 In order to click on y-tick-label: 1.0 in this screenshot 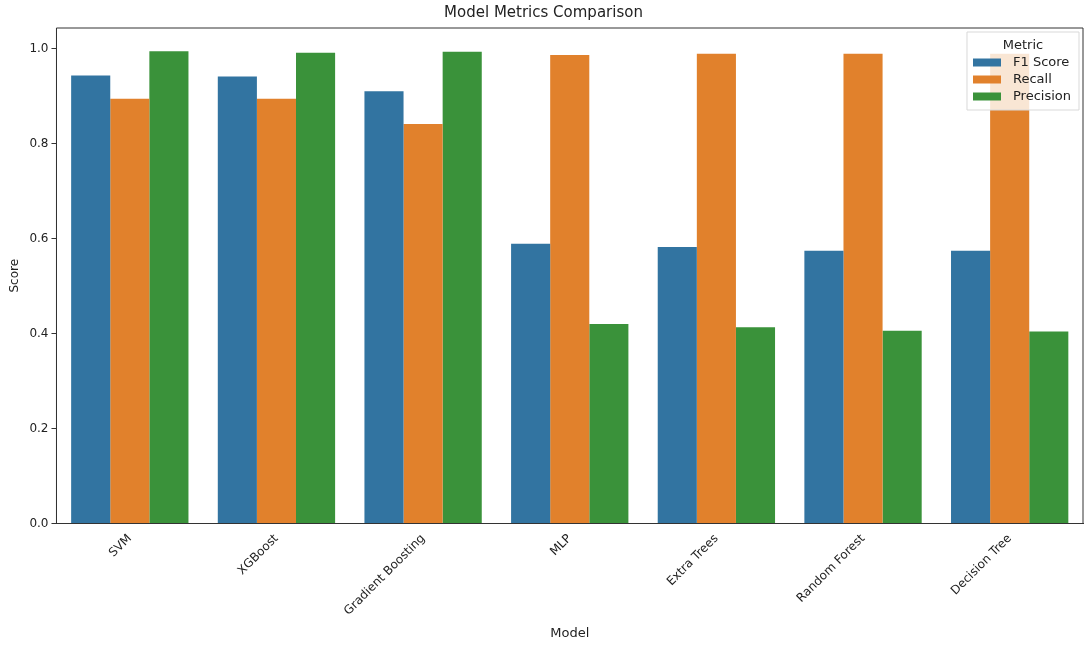, I will do `click(39, 47)`.